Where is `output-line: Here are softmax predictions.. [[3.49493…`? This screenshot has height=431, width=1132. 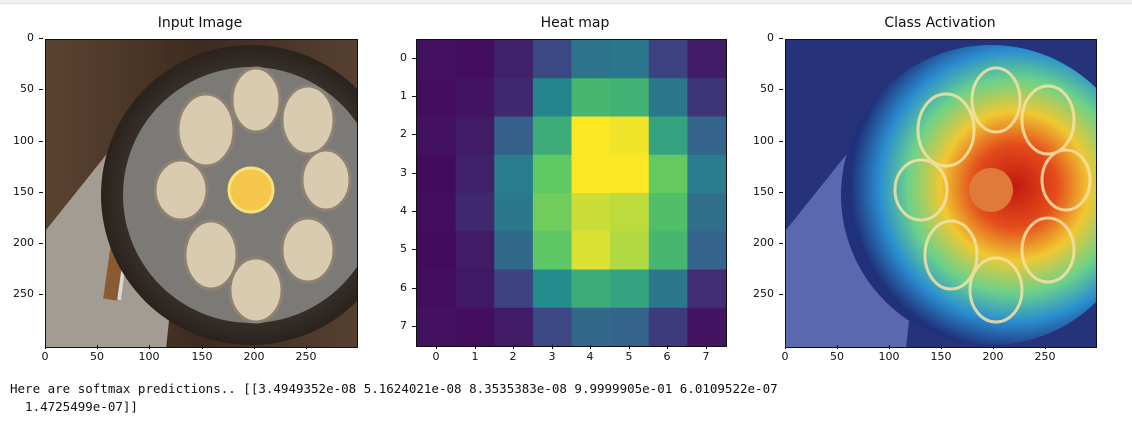 output-line: Here are softmax predictions.. [[3.49493… is located at coordinates (394, 388).